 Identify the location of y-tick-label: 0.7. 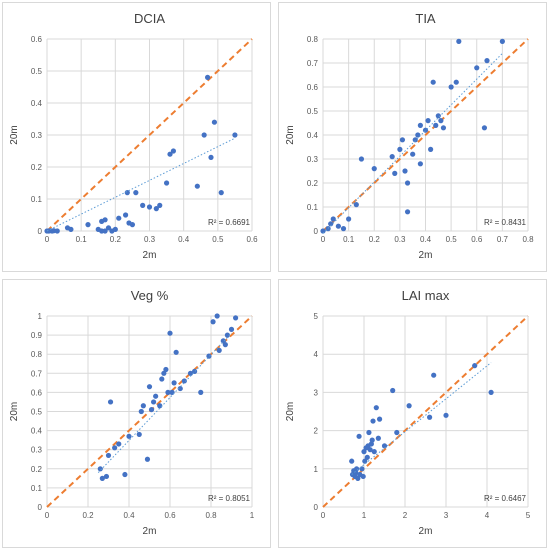
(313, 63).